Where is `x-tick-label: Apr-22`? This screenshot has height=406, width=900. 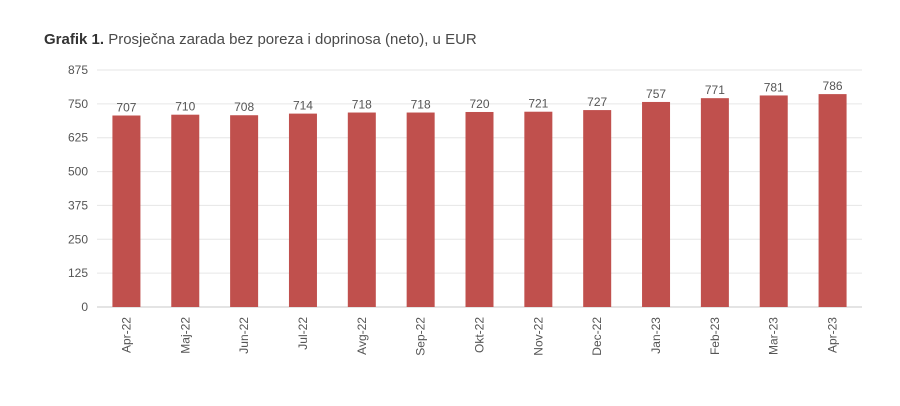
x-tick-label: Apr-22 is located at coordinates (126, 335).